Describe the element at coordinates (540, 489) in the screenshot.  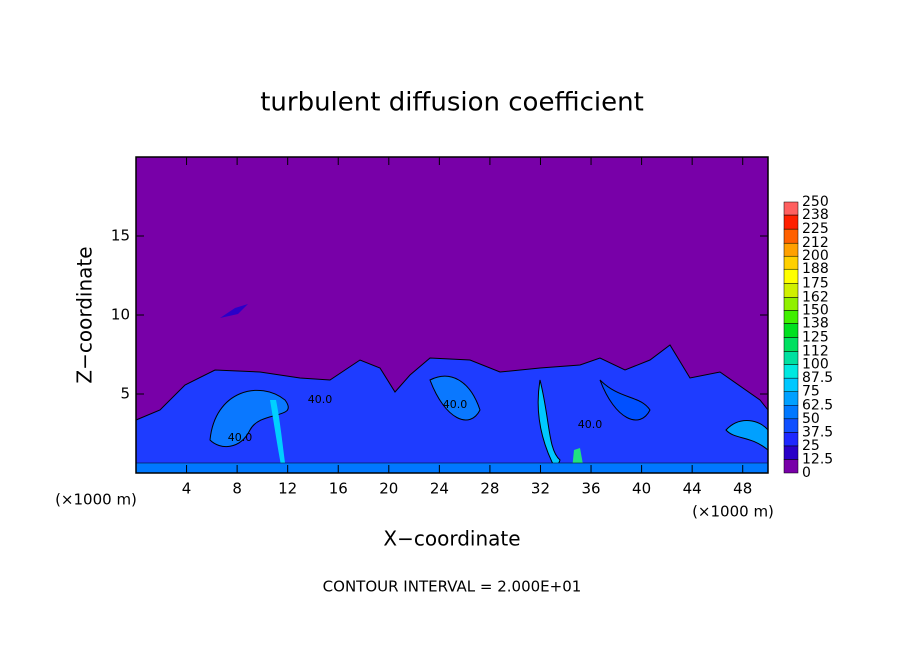
I see `x-tick-label: 32` at that location.